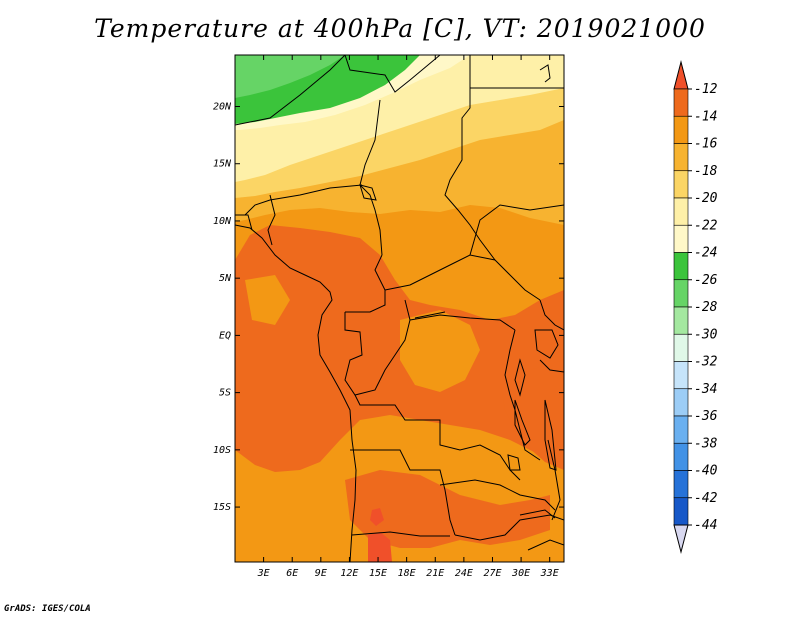 The width and height of the screenshot is (800, 618). What do you see at coordinates (706, 416) in the screenshot?
I see `colorbar-label: -36` at bounding box center [706, 416].